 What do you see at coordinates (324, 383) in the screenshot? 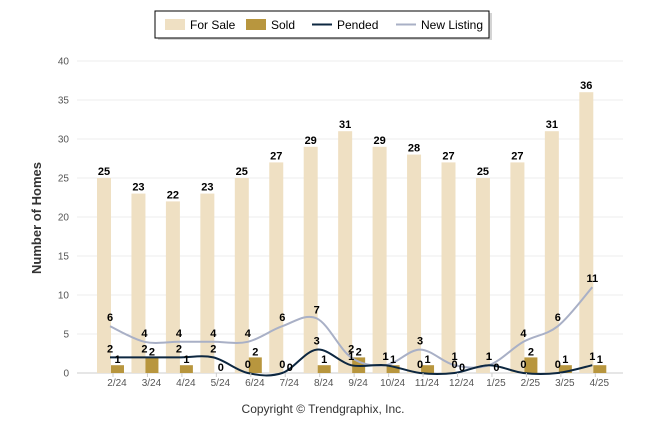
I see `x-tick-label: 8/24` at bounding box center [324, 383].